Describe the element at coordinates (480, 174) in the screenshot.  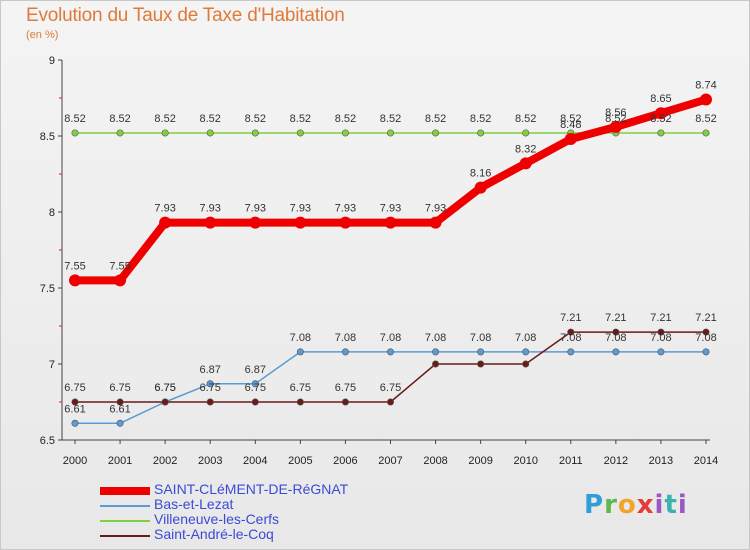
I see `data-label: 8.16` at that location.